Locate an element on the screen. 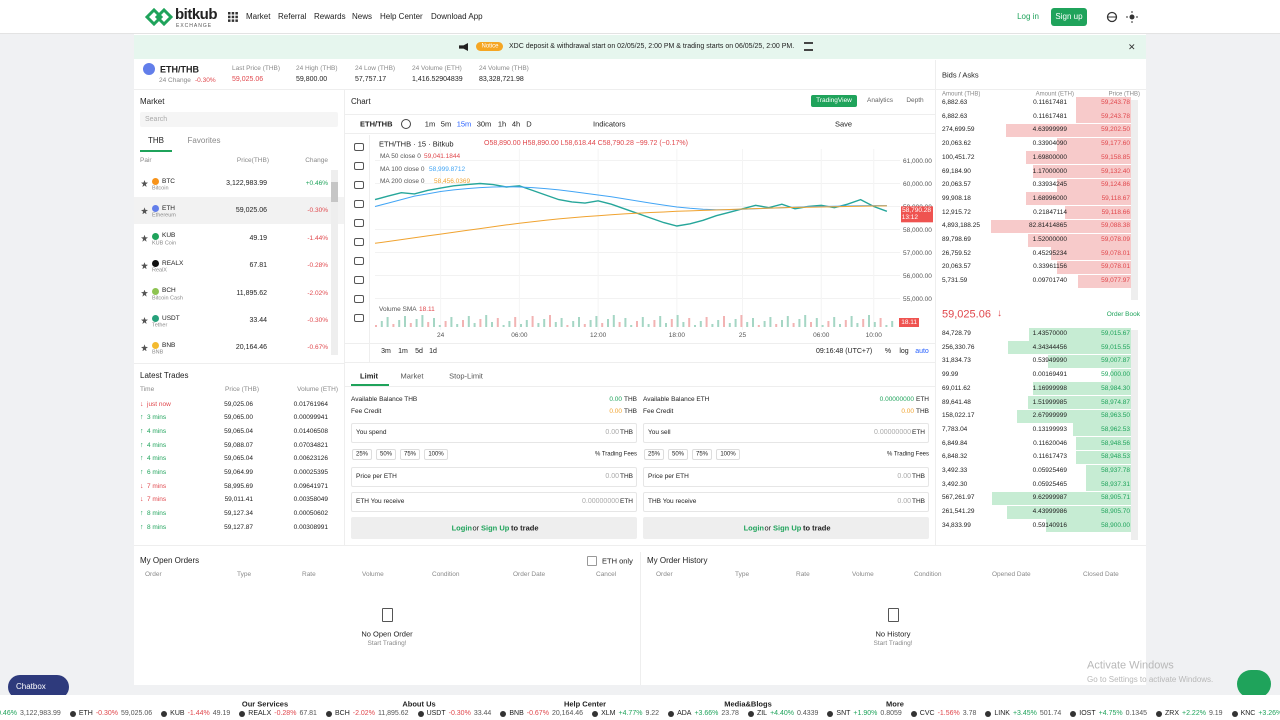 This screenshot has height=720, width=1280. scale-option: log is located at coordinates (904, 351).